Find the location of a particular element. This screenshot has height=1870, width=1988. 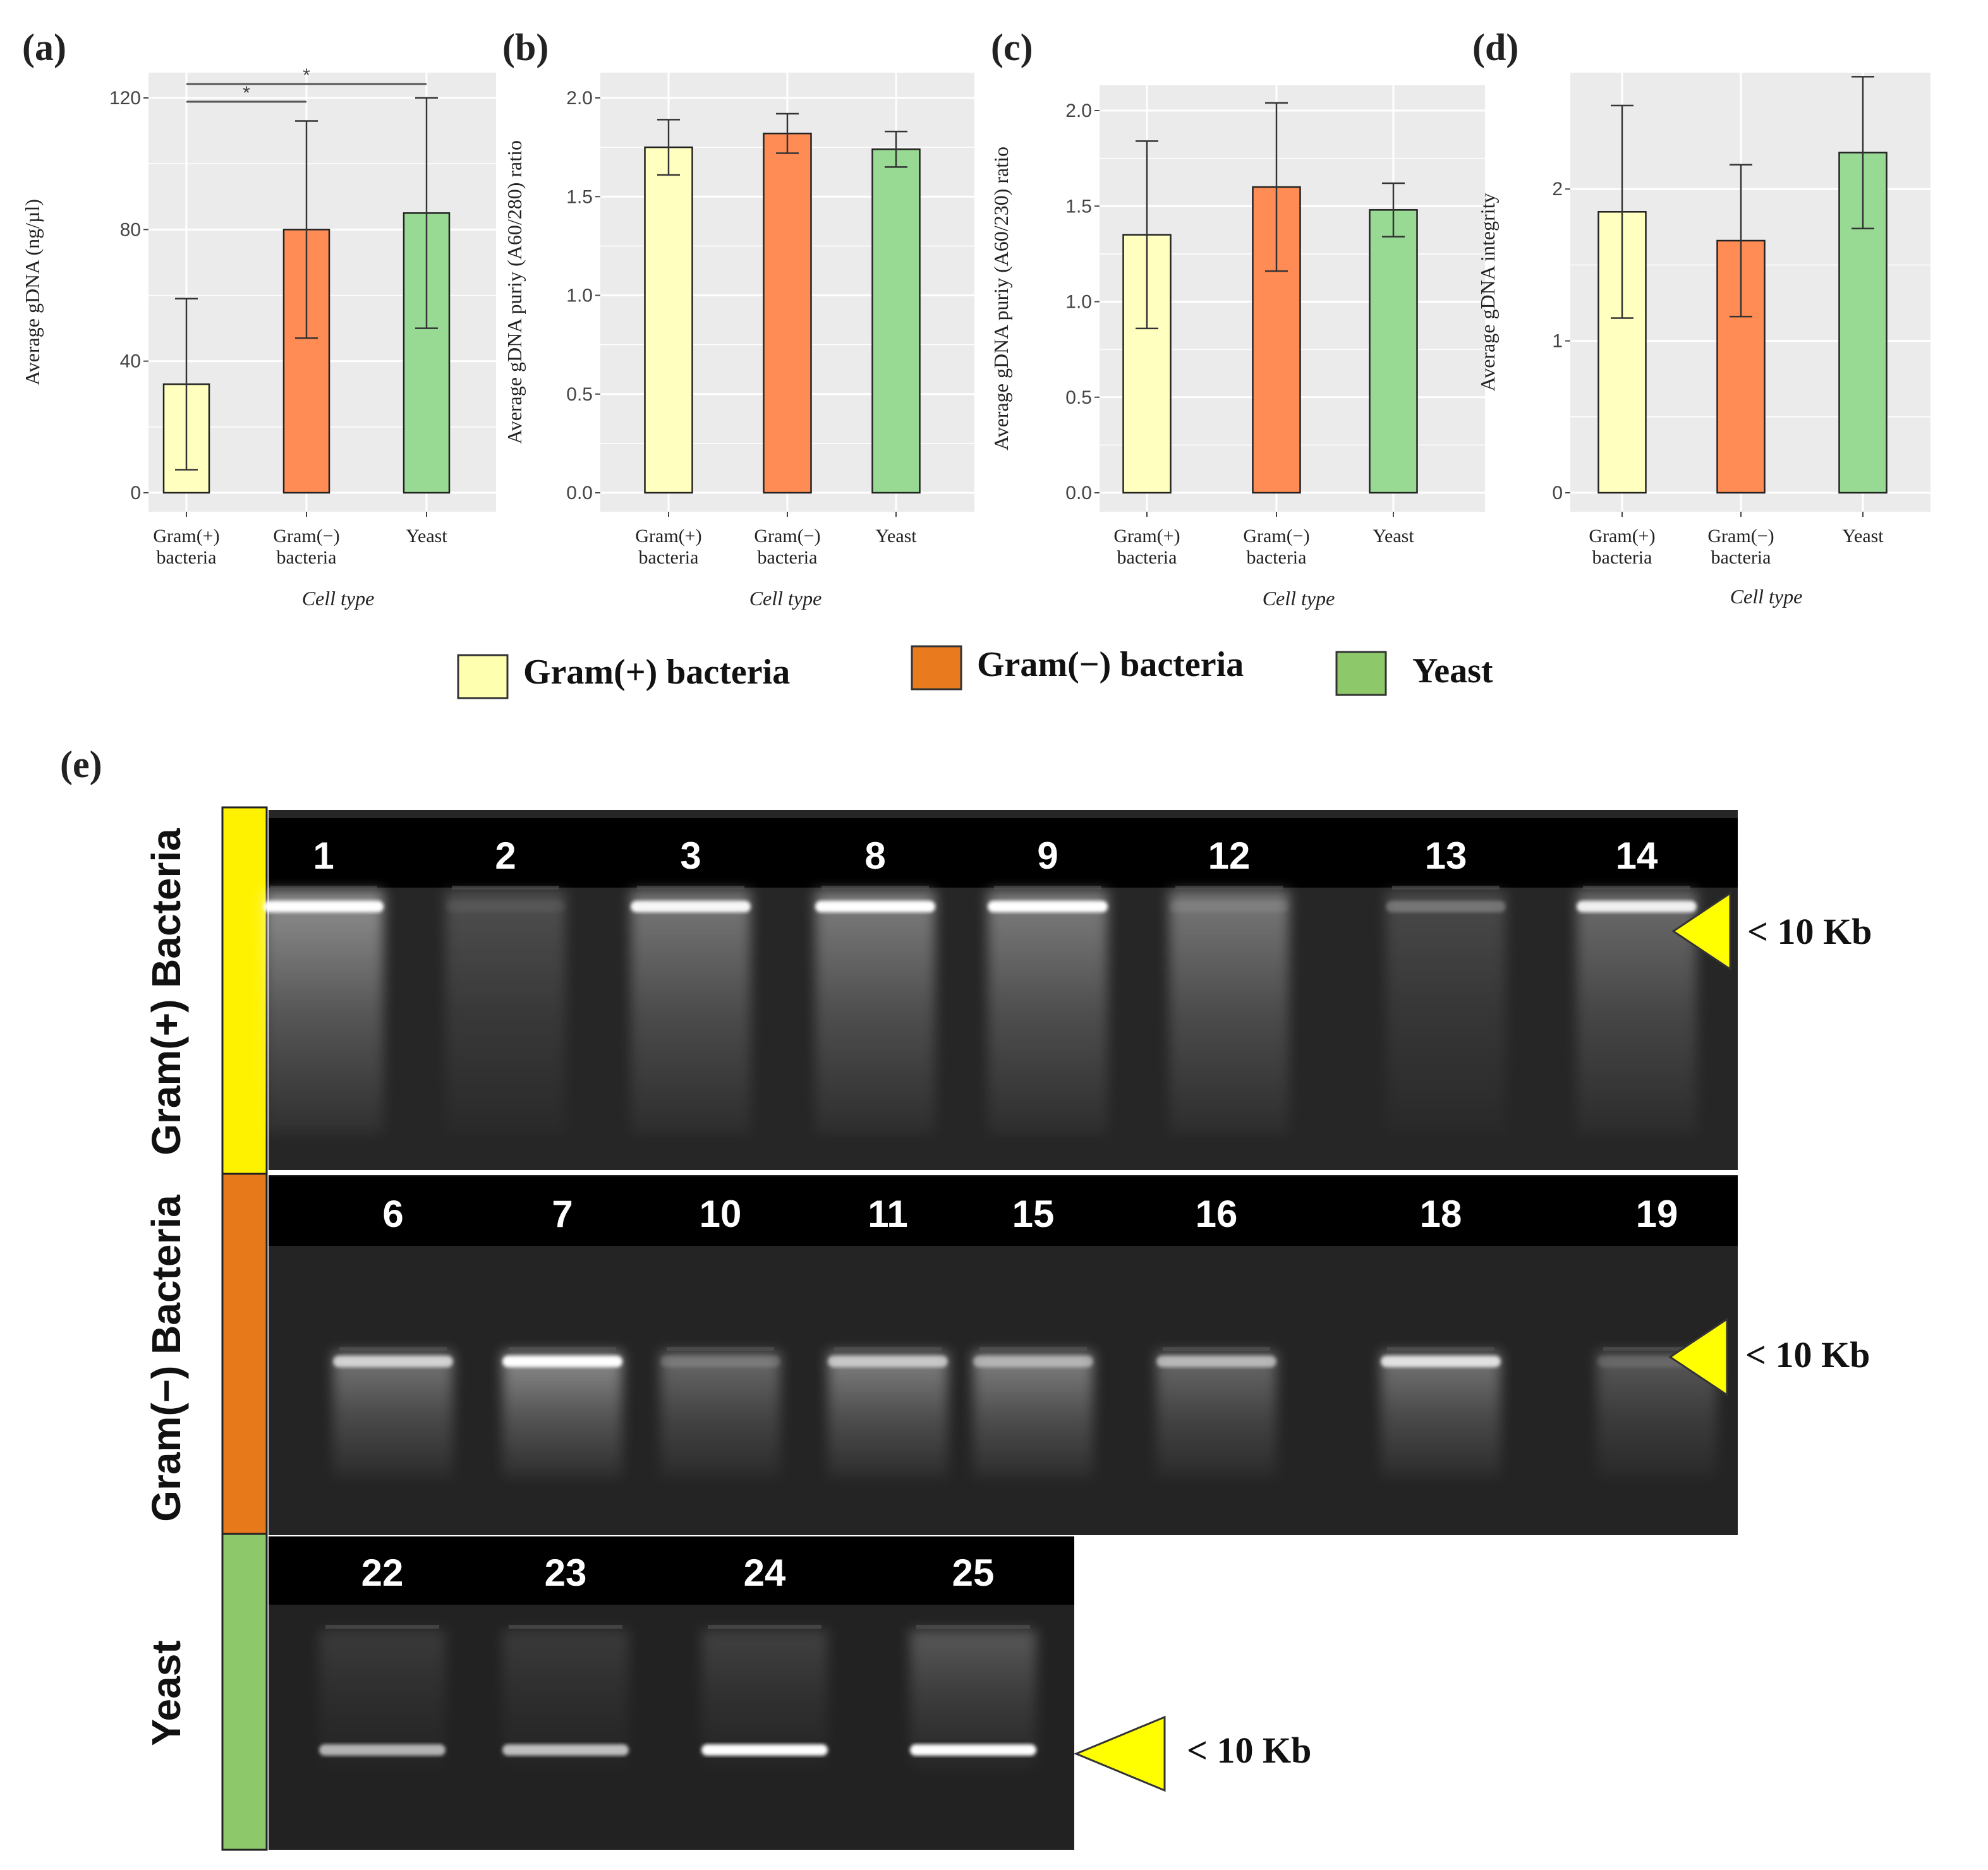

y-axis-label: Average gDNA integrity is located at coordinates (1487, 292).